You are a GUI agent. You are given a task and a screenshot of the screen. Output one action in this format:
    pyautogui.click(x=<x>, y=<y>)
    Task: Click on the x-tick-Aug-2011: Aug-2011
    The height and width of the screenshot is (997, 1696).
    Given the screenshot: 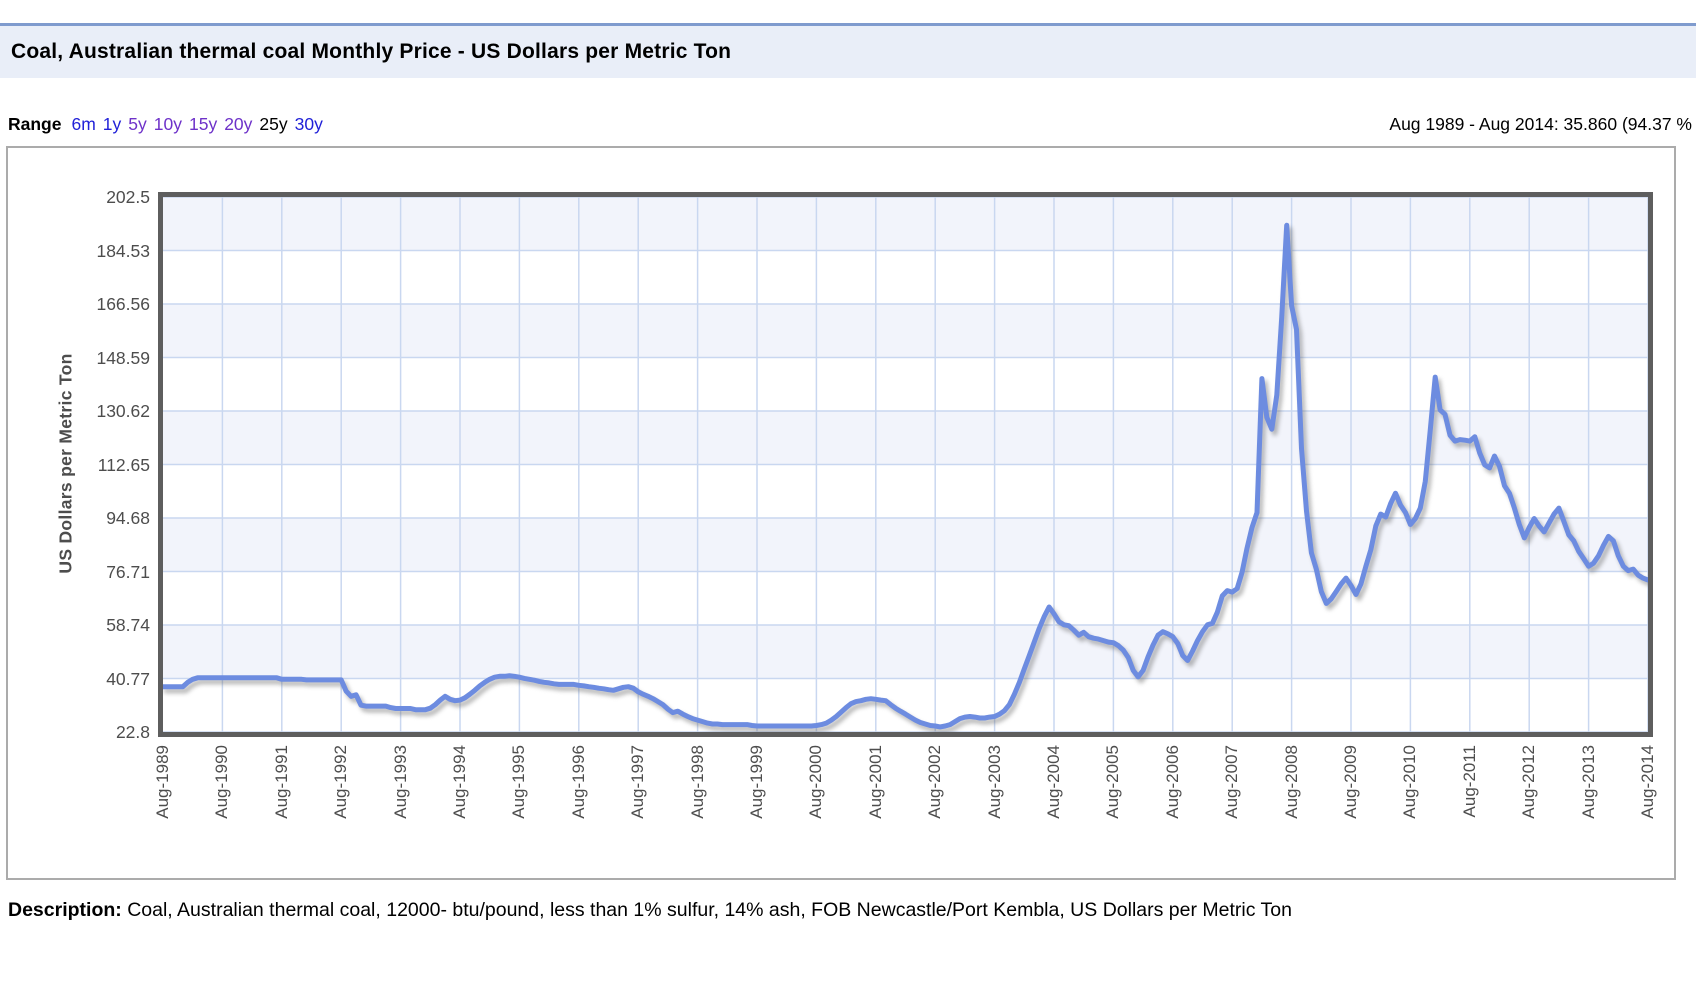 What is the action you would take?
    pyautogui.click(x=1469, y=781)
    